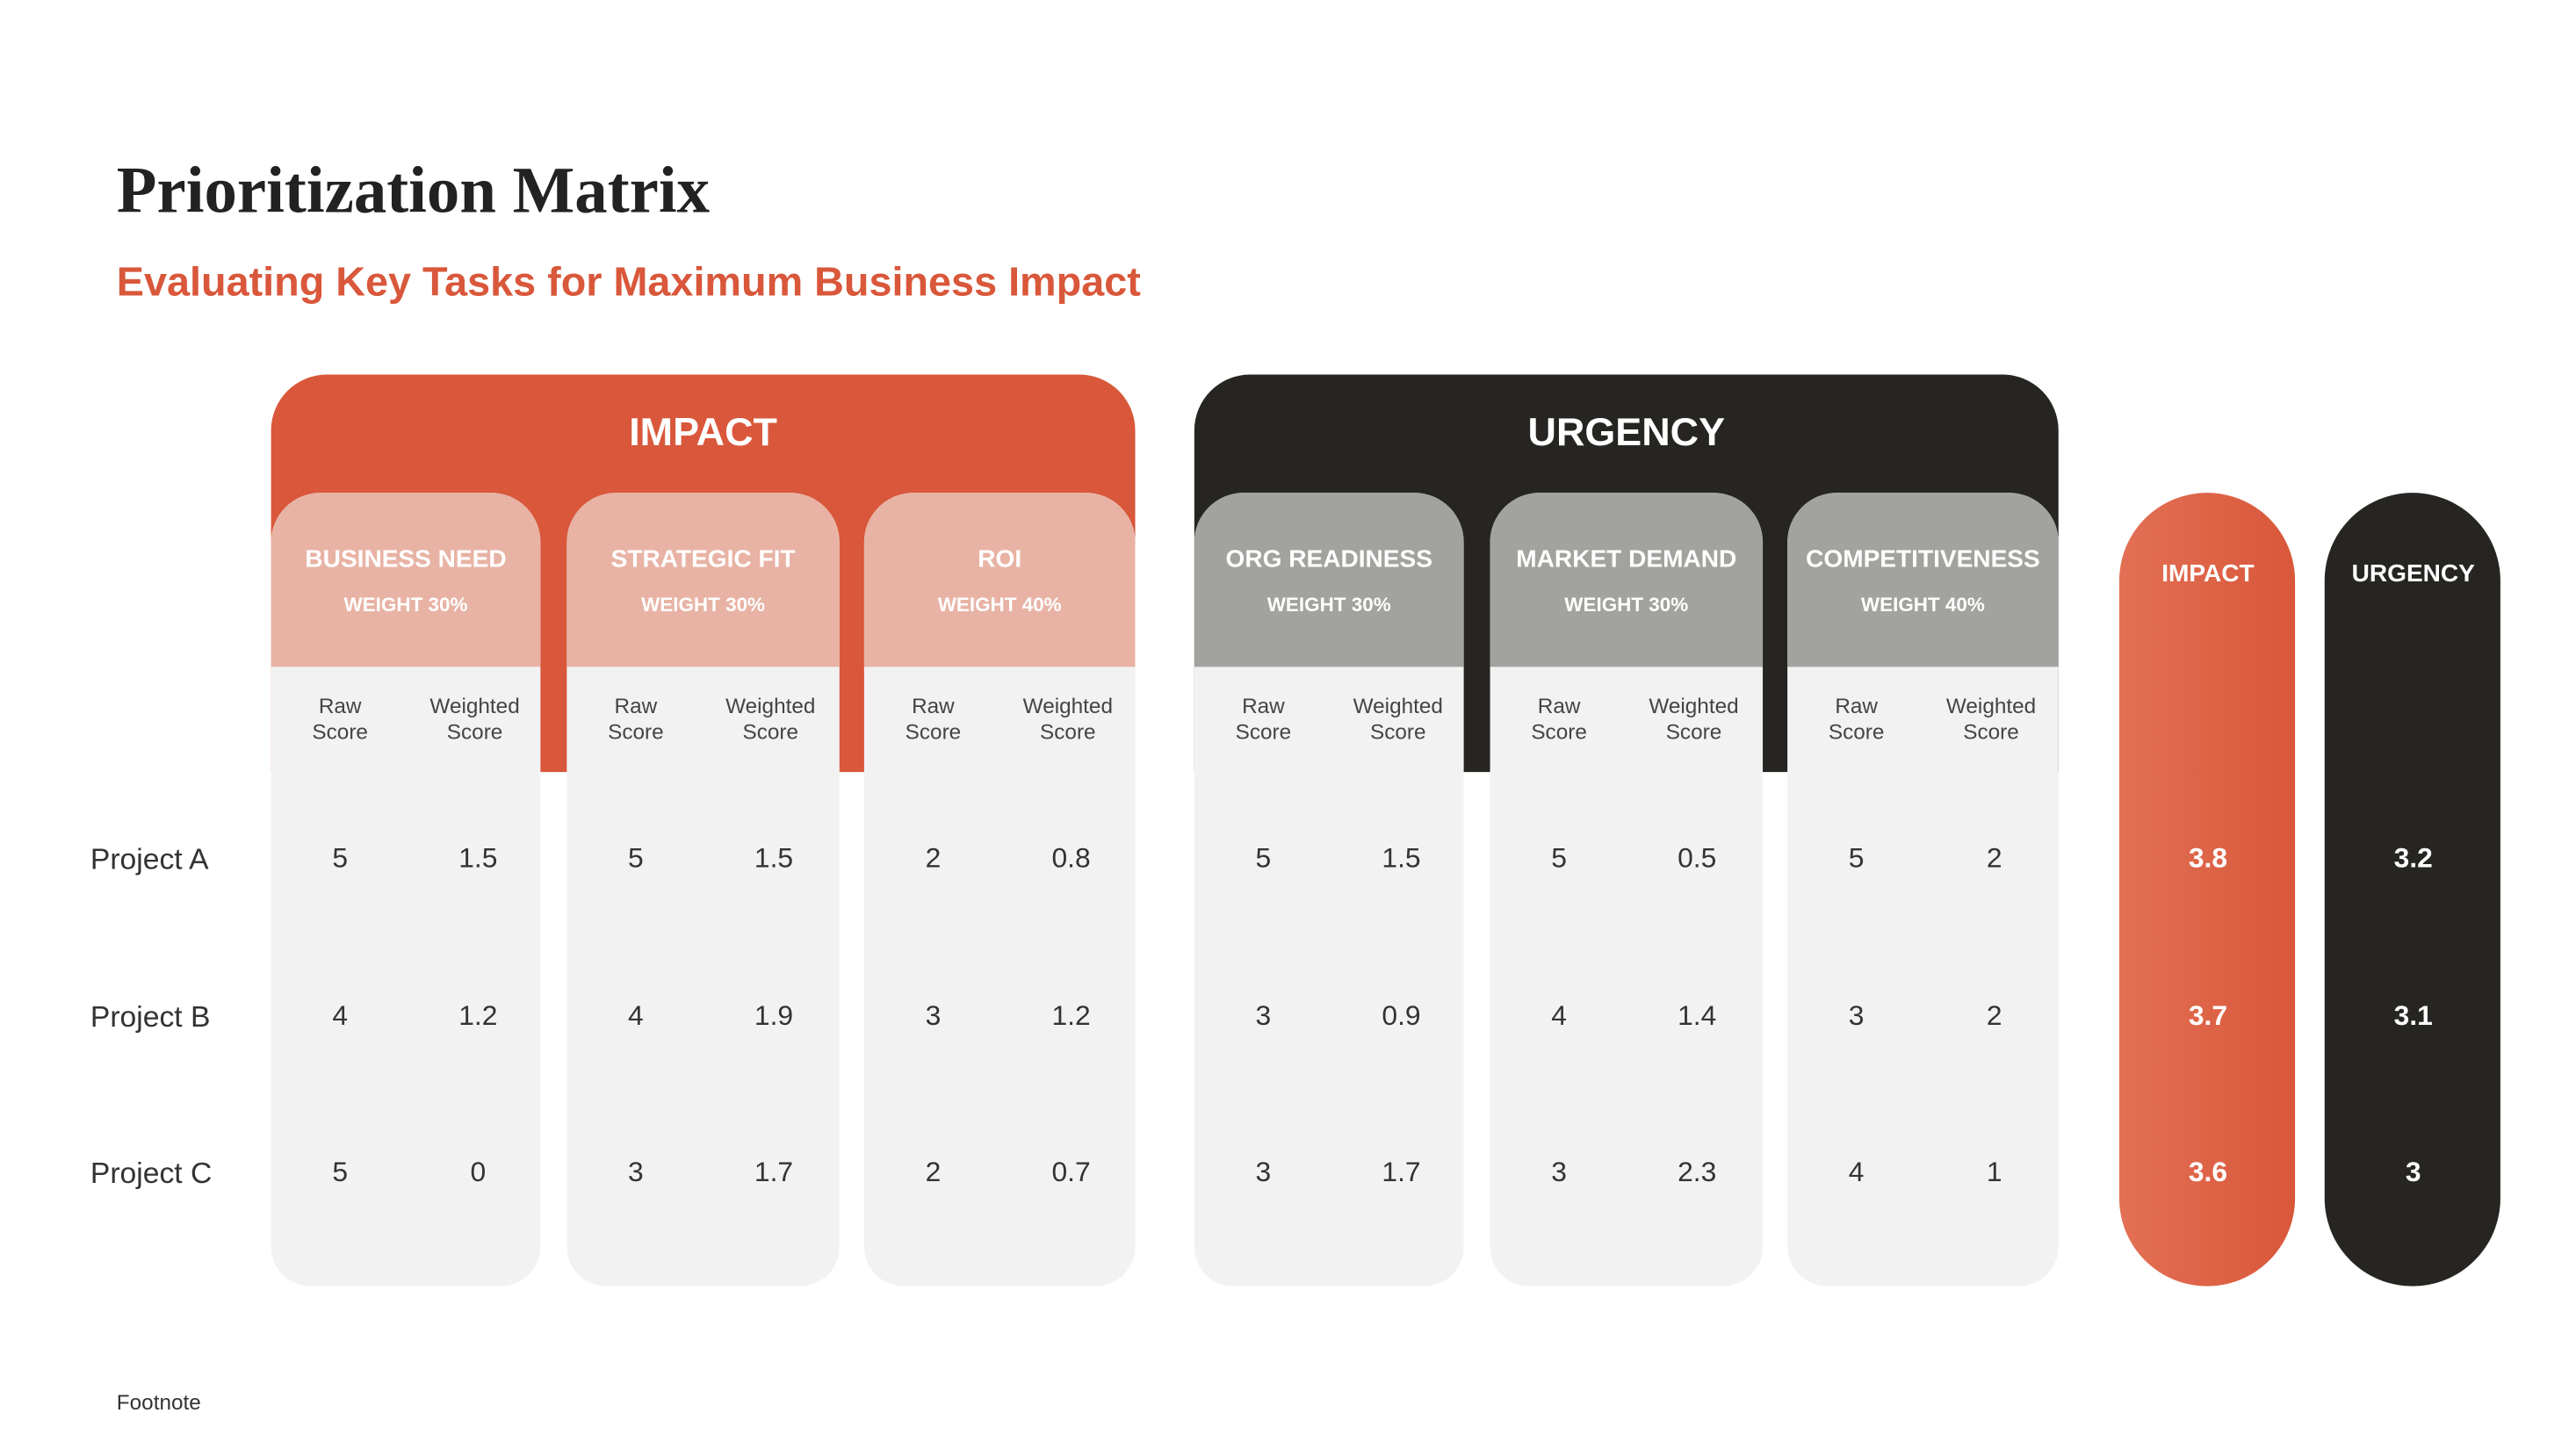 This screenshot has height=1449, width=2576. Describe the element at coordinates (774, 1016) in the screenshot. I see `score: 1.9` at that location.